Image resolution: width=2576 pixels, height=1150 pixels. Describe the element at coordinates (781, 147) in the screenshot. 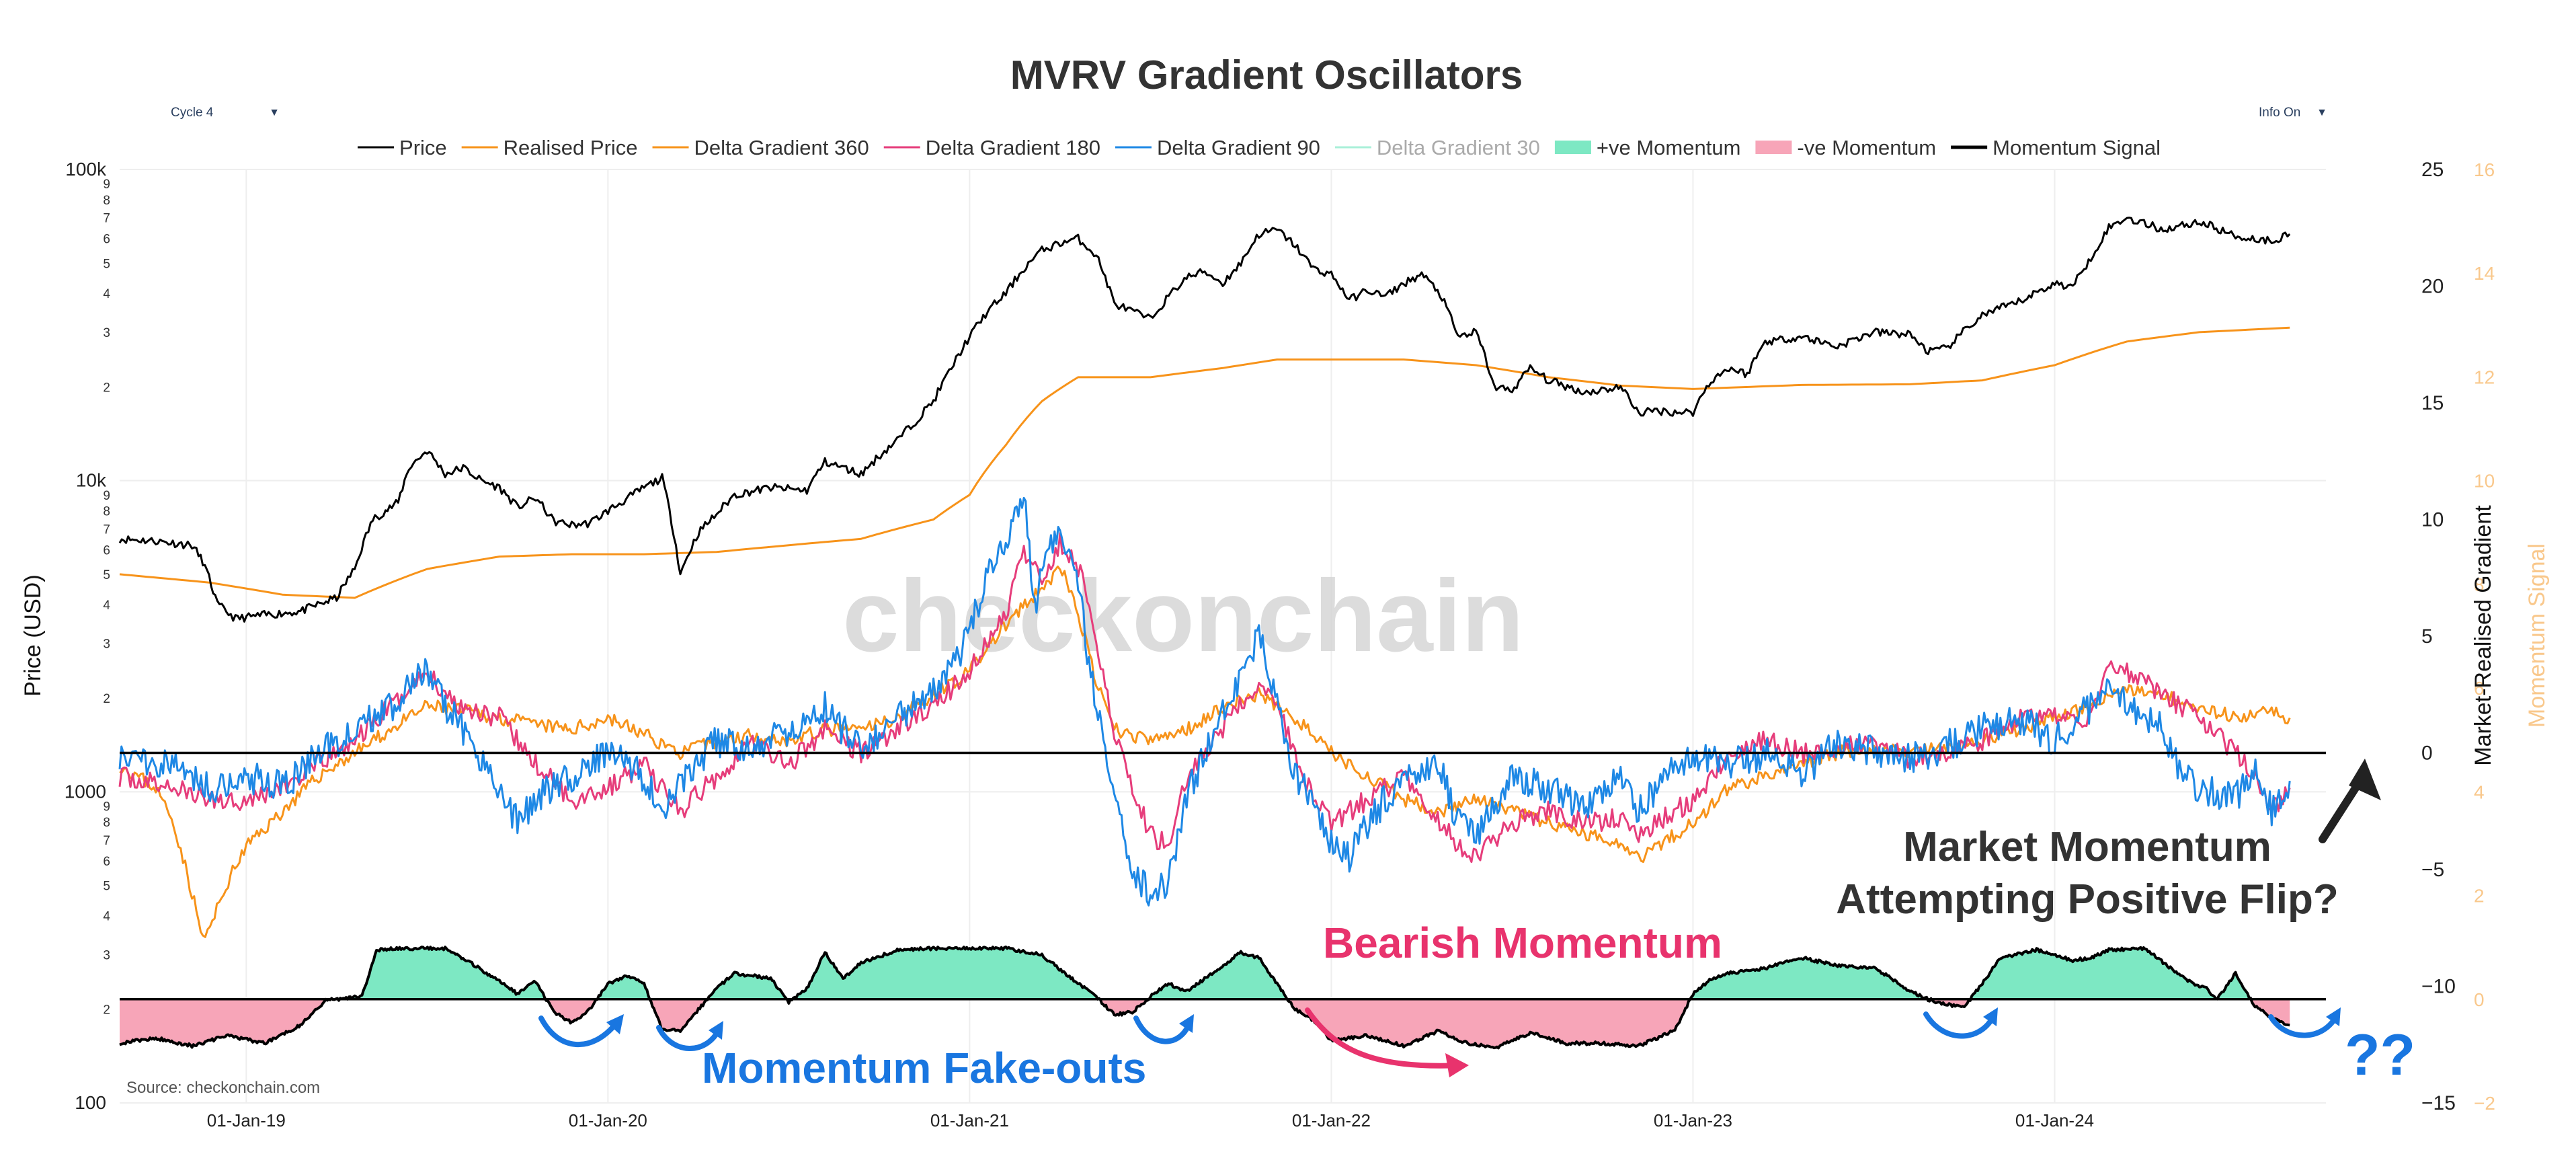

I see `legend-label: Delta Gradient 360` at that location.